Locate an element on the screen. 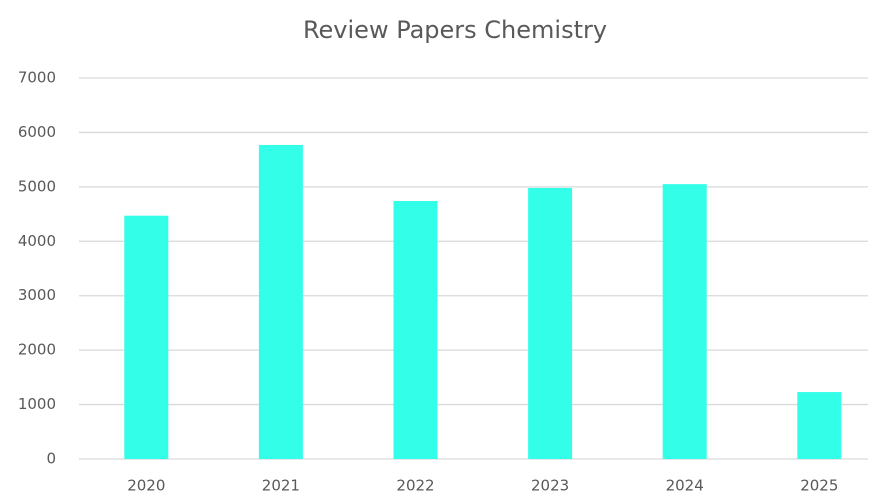  y-tick-label: 6000 is located at coordinates (37, 132).